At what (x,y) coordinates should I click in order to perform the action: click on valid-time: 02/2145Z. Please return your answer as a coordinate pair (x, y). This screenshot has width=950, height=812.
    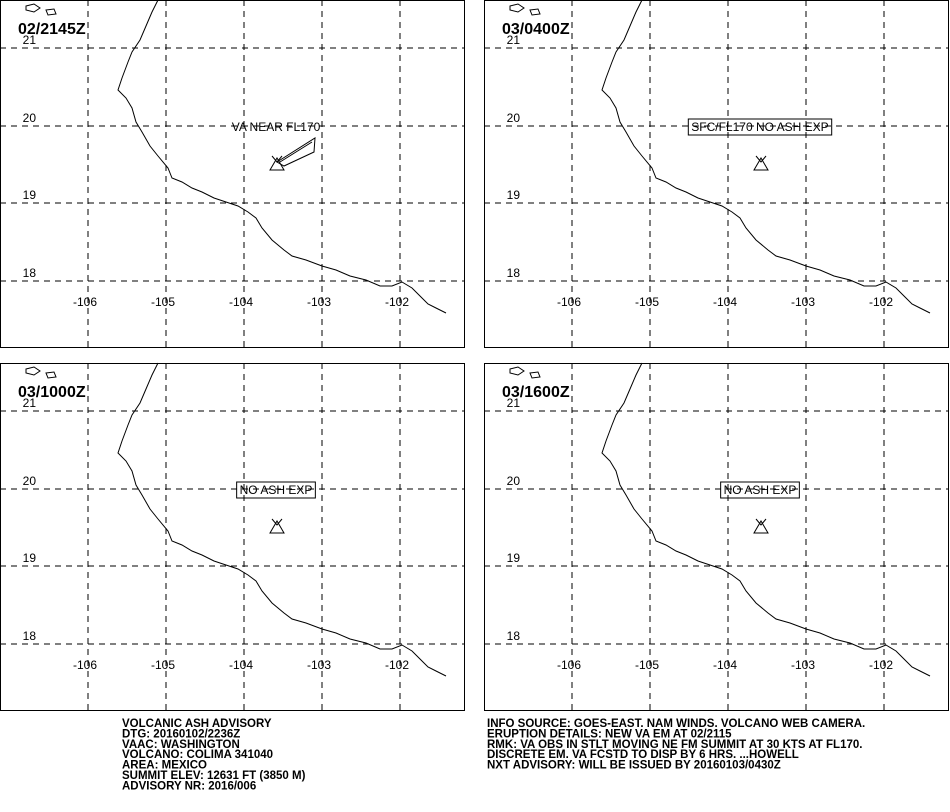
    Looking at the image, I should click on (52, 29).